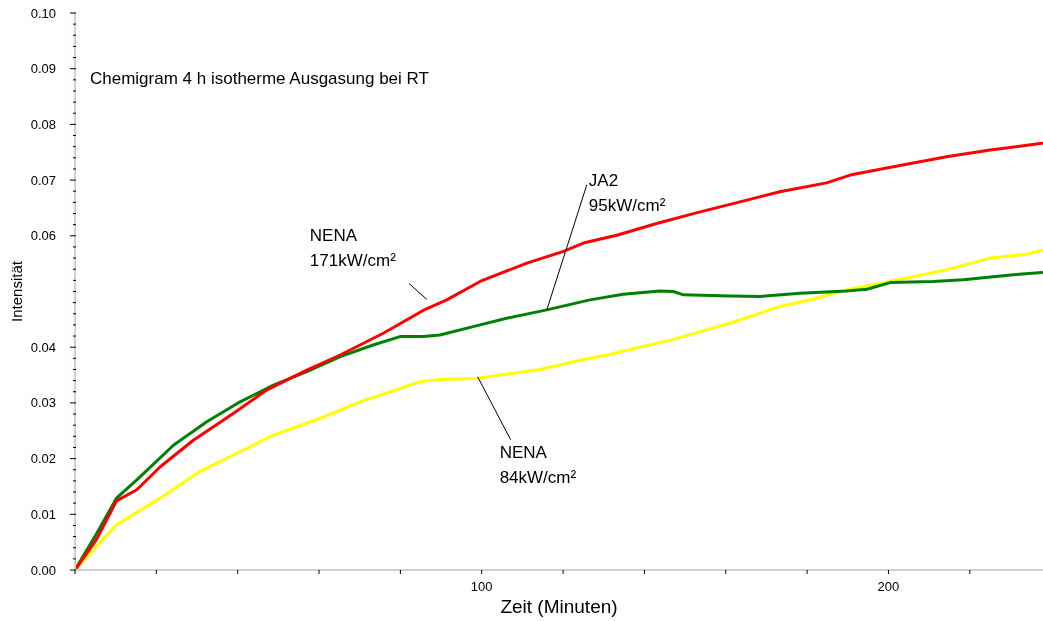 The image size is (1043, 621). I want to click on y-tick-label: 0.00, so click(43, 570).